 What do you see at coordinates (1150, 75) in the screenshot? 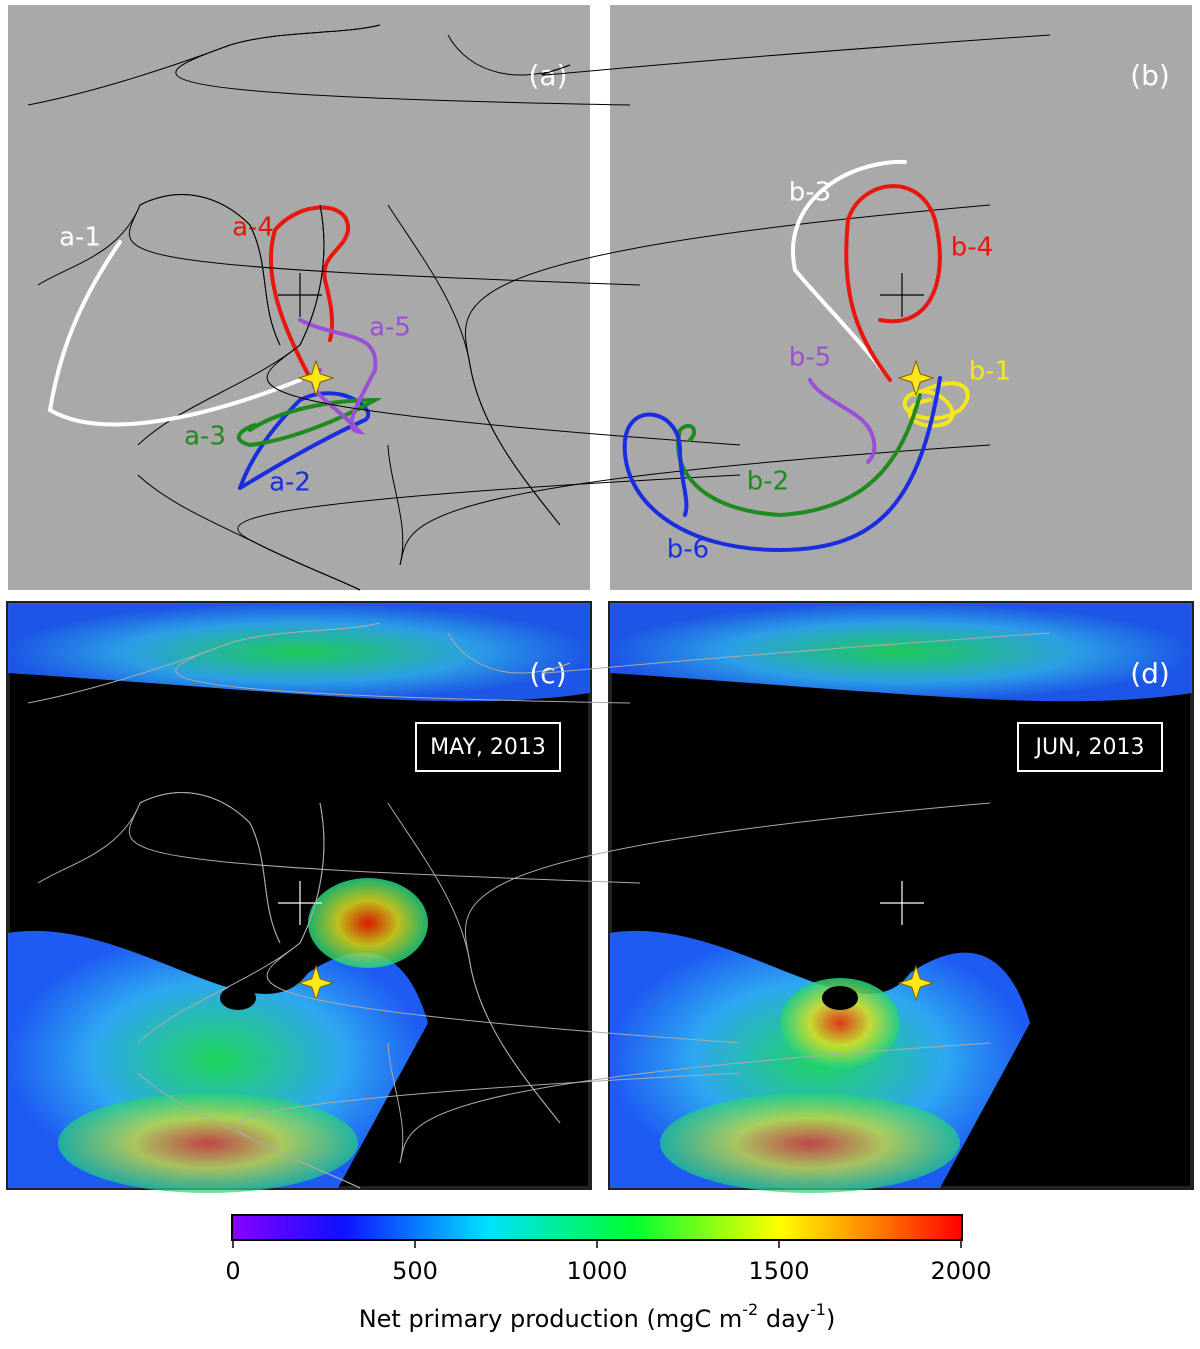
I see `panel-label: (b)` at bounding box center [1150, 75].